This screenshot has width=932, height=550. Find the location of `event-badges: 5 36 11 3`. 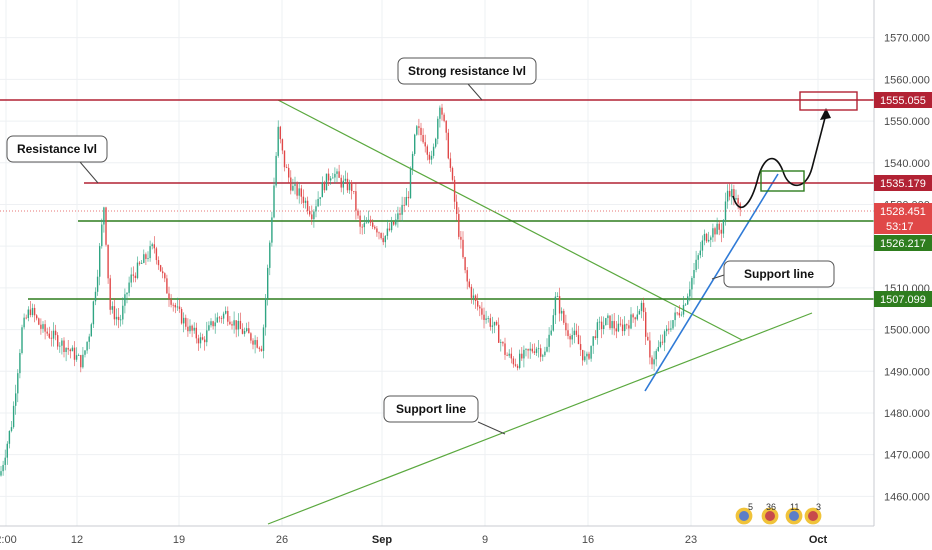

event-badges: 5 36 11 3 is located at coordinates (778, 514).